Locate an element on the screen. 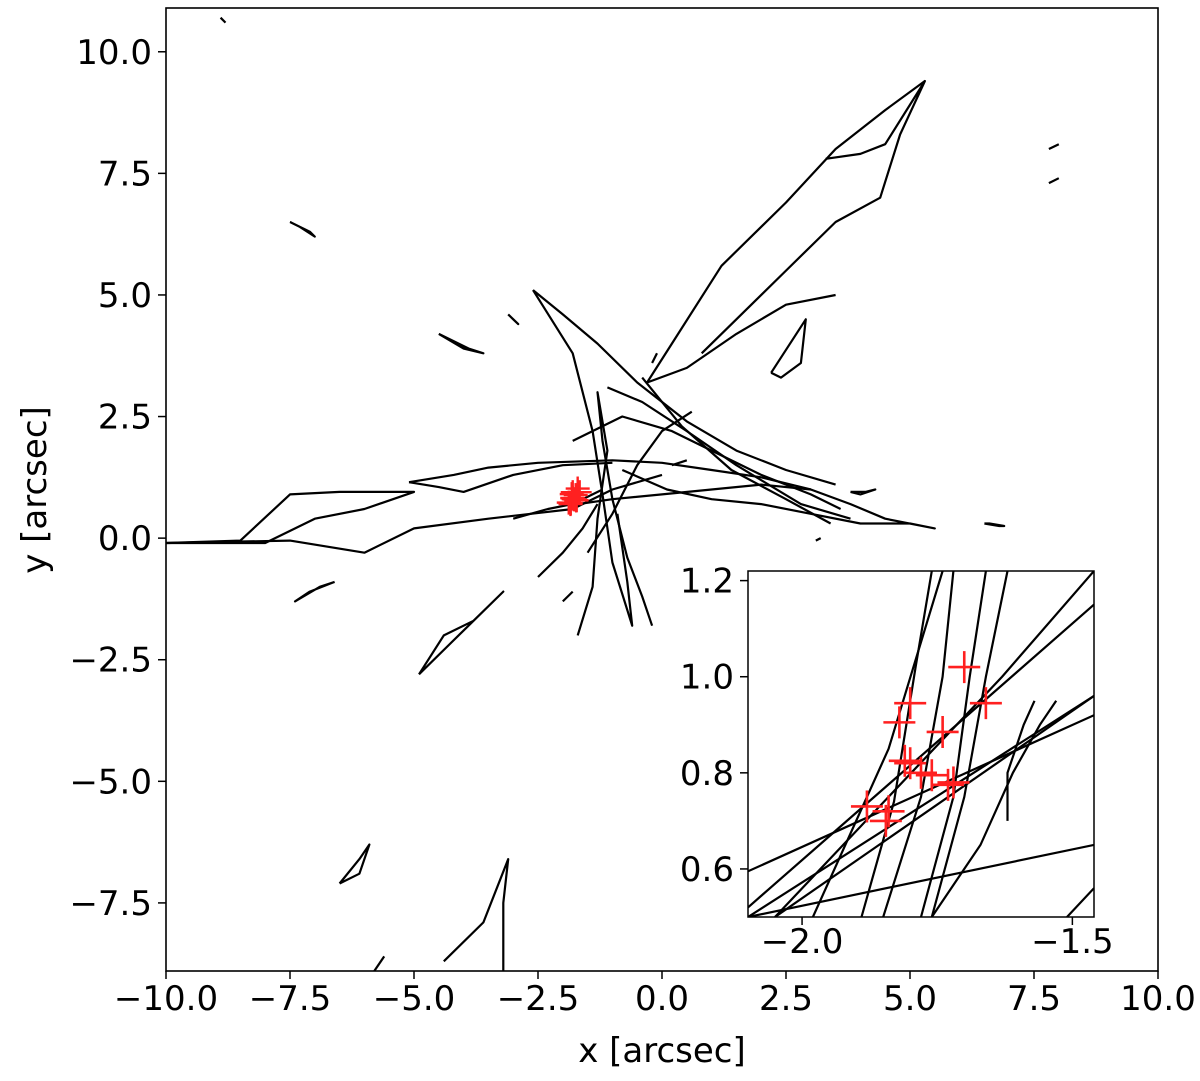 The width and height of the screenshot is (1200, 1081). inset-x-tick-label: −1.5 is located at coordinates (1072, 942).